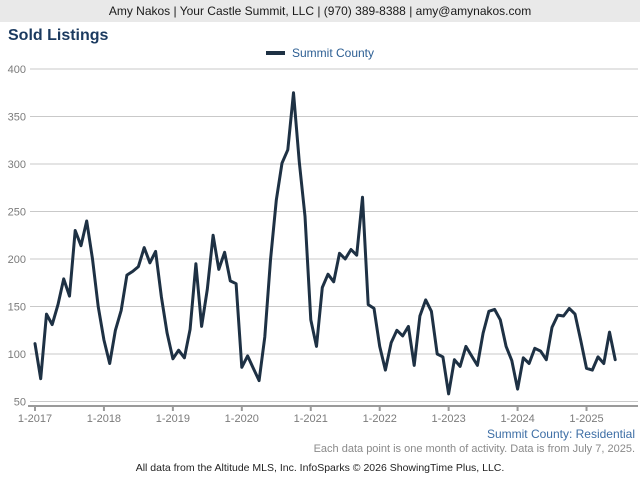 The width and height of the screenshot is (640, 480). What do you see at coordinates (17, 308) in the screenshot?
I see `y-axis-label: 150` at bounding box center [17, 308].